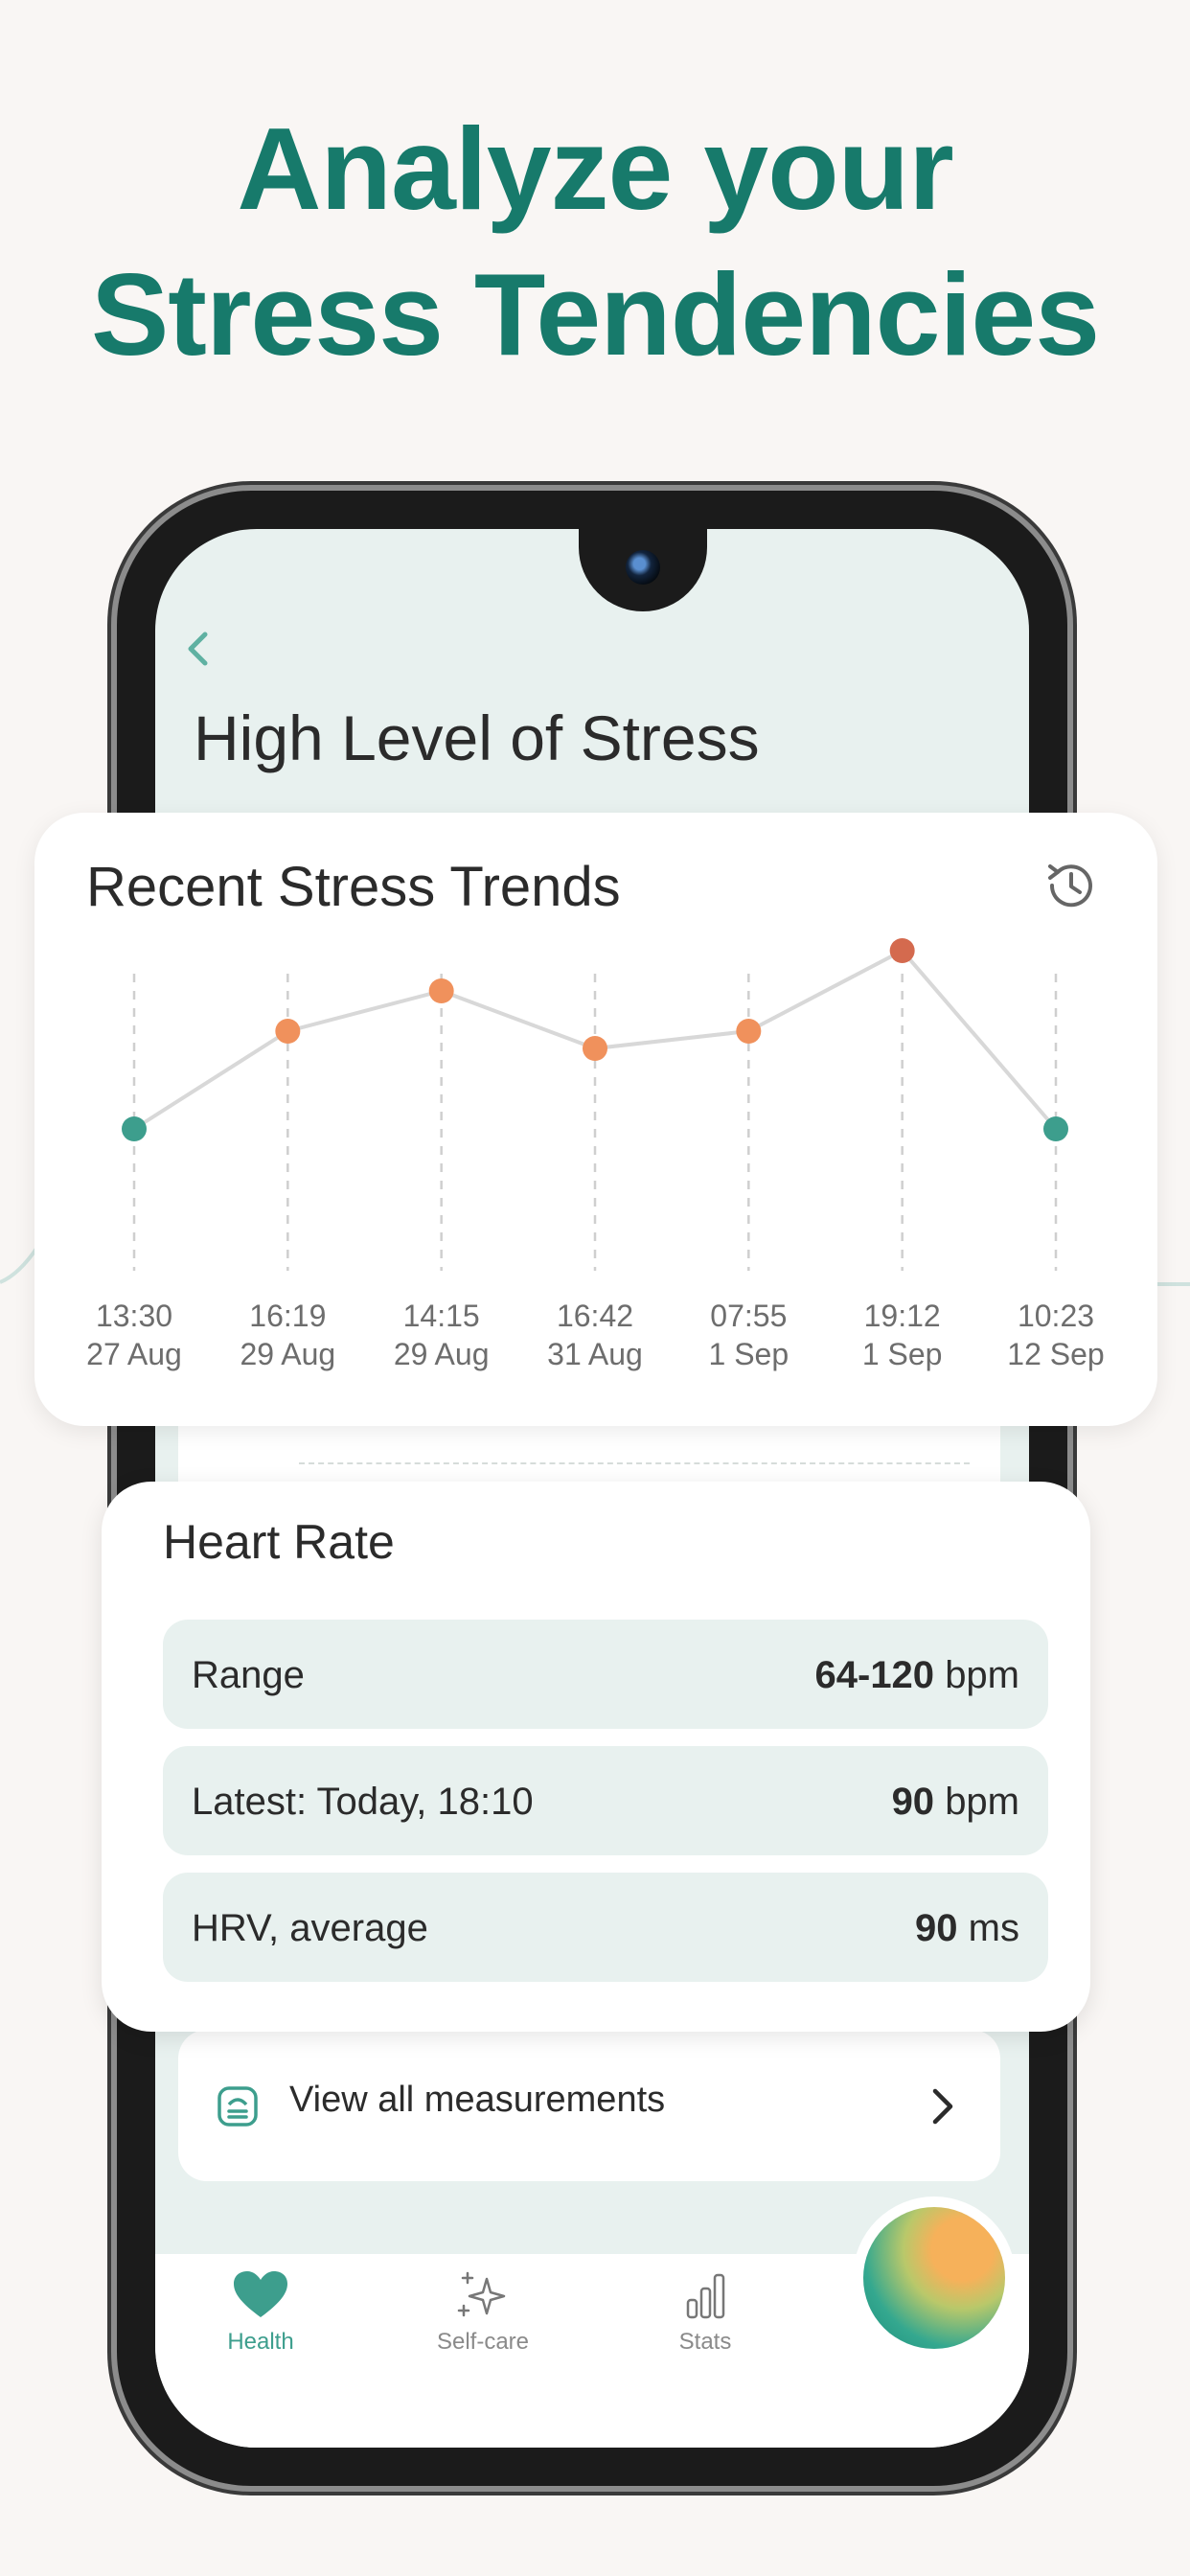 The image size is (1190, 2576). What do you see at coordinates (606, 1674) in the screenshot?
I see `heart-rate-range-row: Range 64-120 bpm` at bounding box center [606, 1674].